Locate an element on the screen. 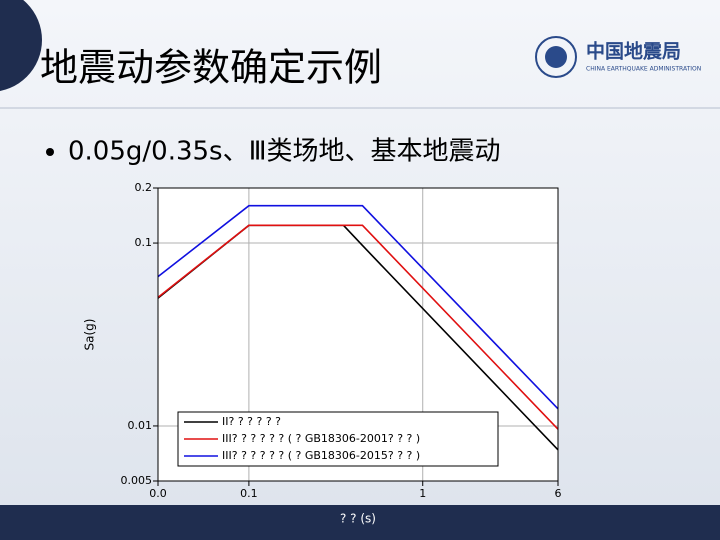 The image size is (720, 540). y-tick-label: 0.1 is located at coordinates (144, 242).